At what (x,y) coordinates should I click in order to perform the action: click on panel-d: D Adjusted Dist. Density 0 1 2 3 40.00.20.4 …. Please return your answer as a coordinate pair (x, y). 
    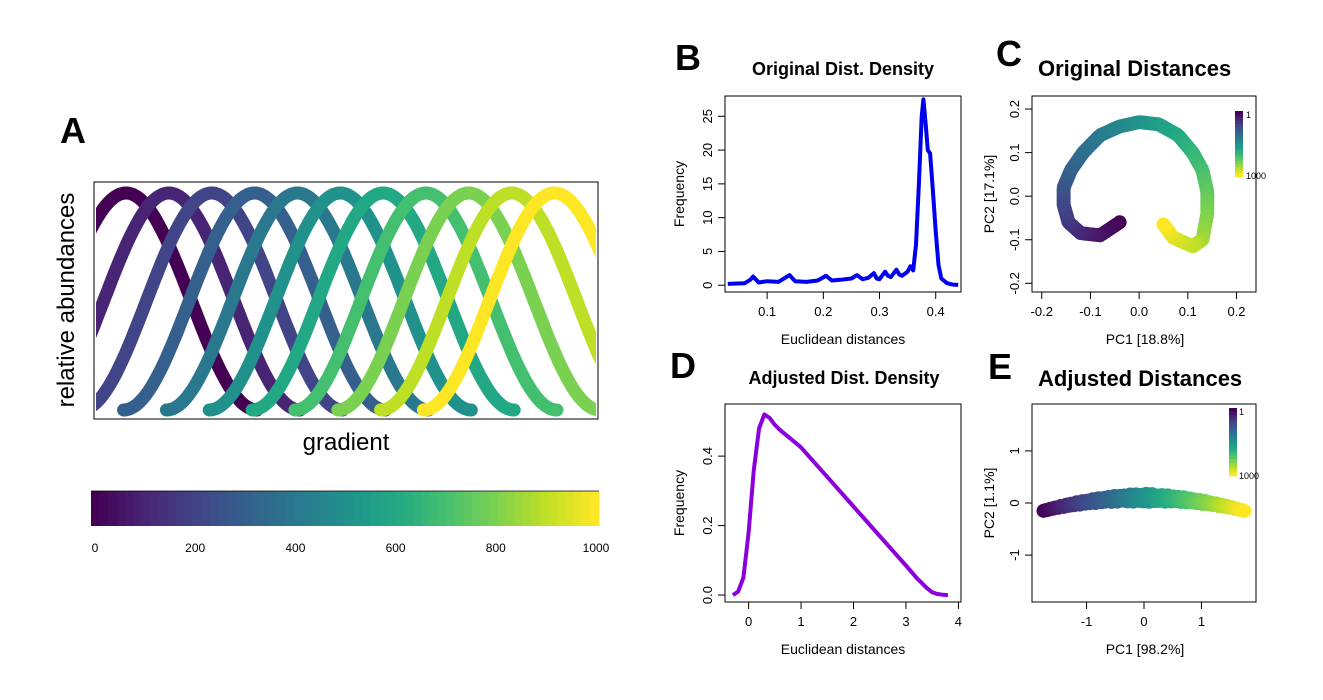
    Looking at the image, I should click on (816, 501).